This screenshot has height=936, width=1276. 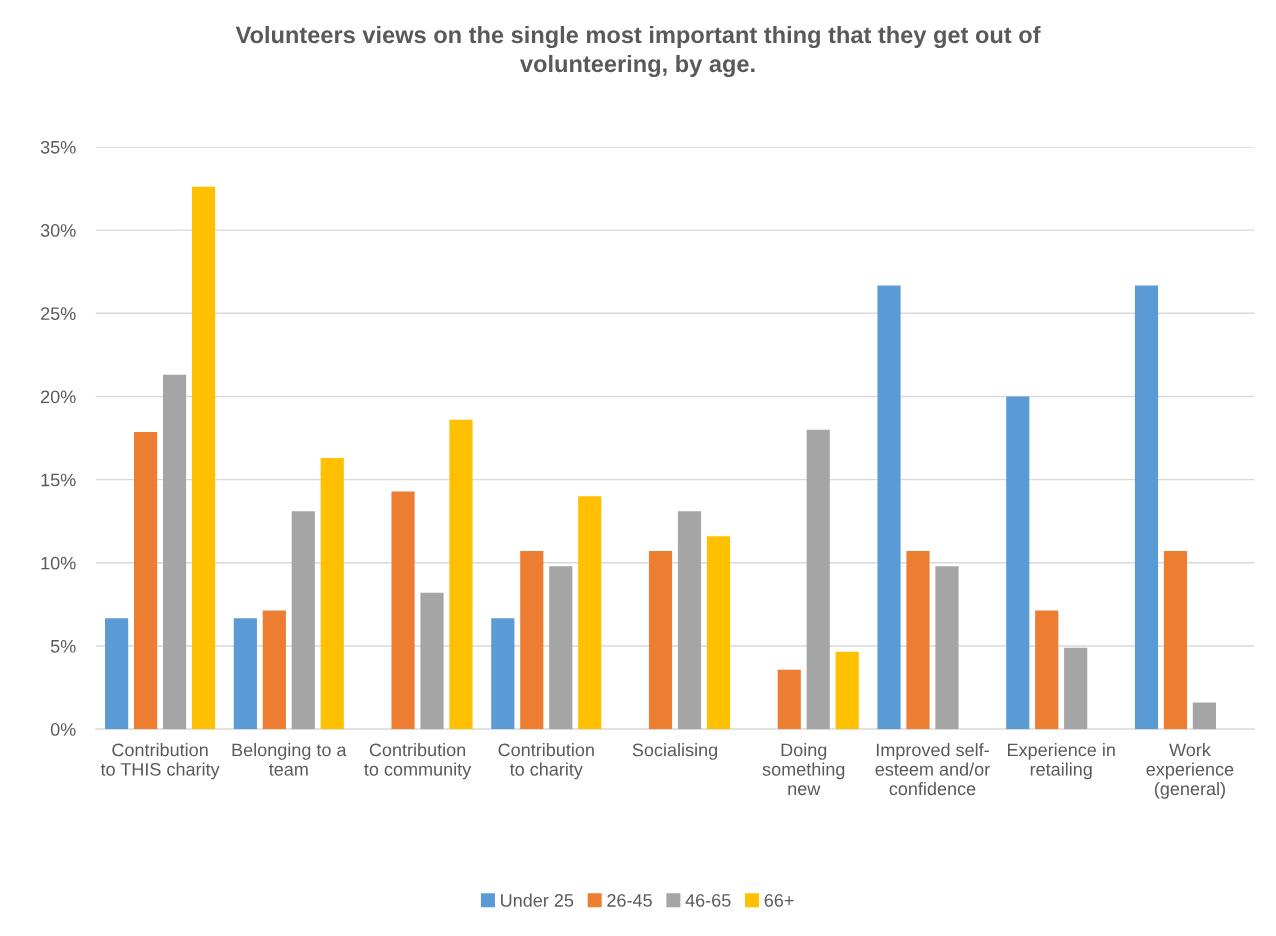 What do you see at coordinates (418, 761) in the screenshot?
I see `x-tick-label: Contribution to community` at bounding box center [418, 761].